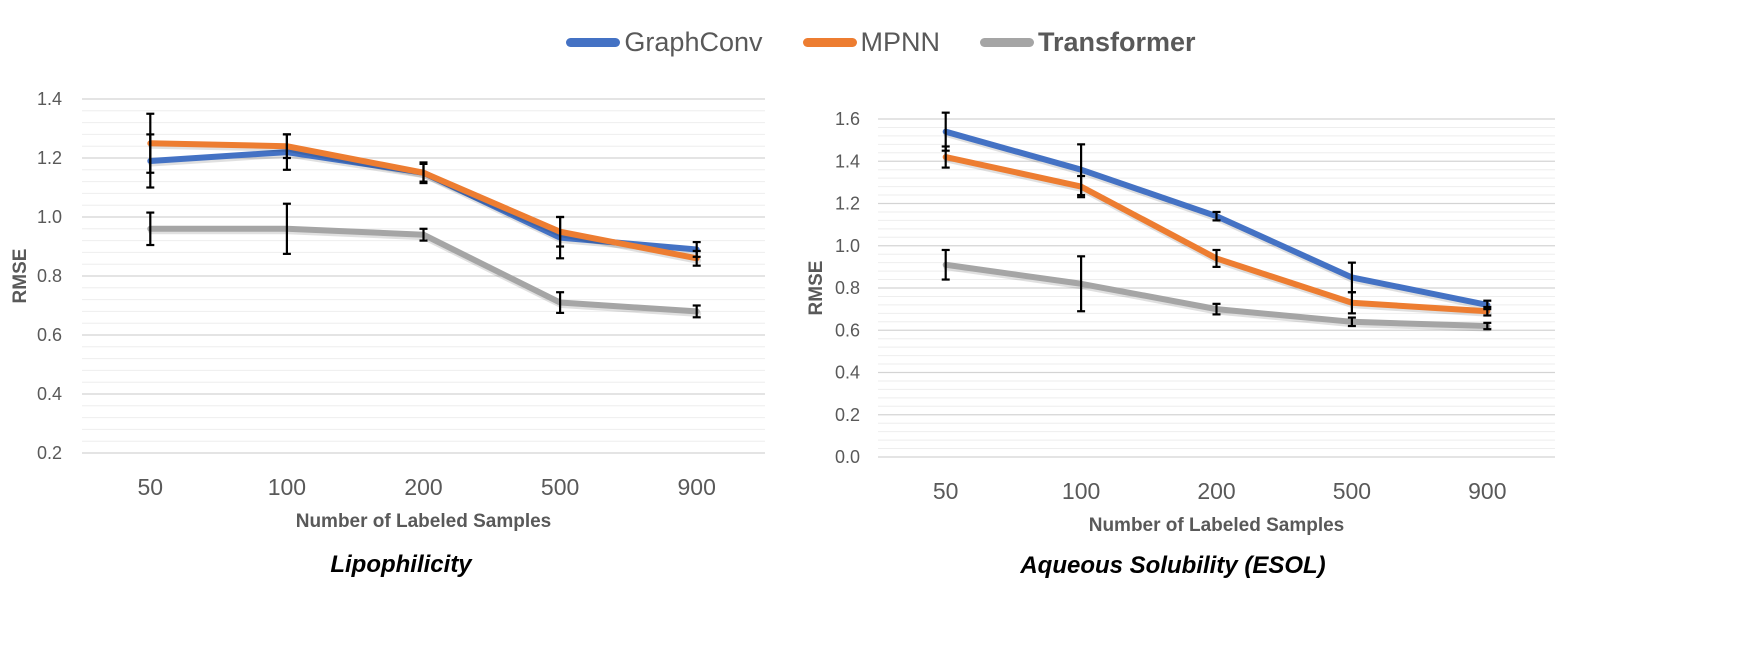 The image size is (1762, 664). Describe the element at coordinates (1172, 565) in the screenshot. I see `chart-caption: Aqueous Solubility (ESOL)` at that location.